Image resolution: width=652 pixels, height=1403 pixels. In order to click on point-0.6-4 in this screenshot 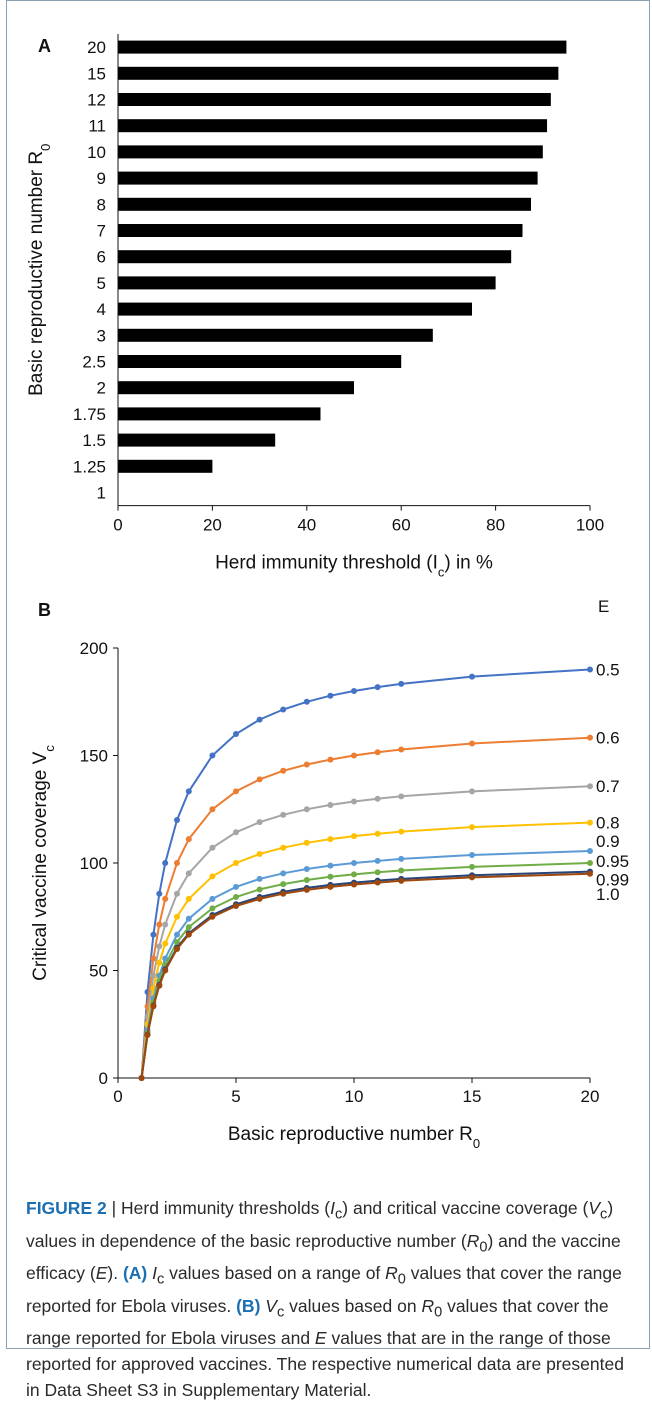, I will do `click(212, 809)`.